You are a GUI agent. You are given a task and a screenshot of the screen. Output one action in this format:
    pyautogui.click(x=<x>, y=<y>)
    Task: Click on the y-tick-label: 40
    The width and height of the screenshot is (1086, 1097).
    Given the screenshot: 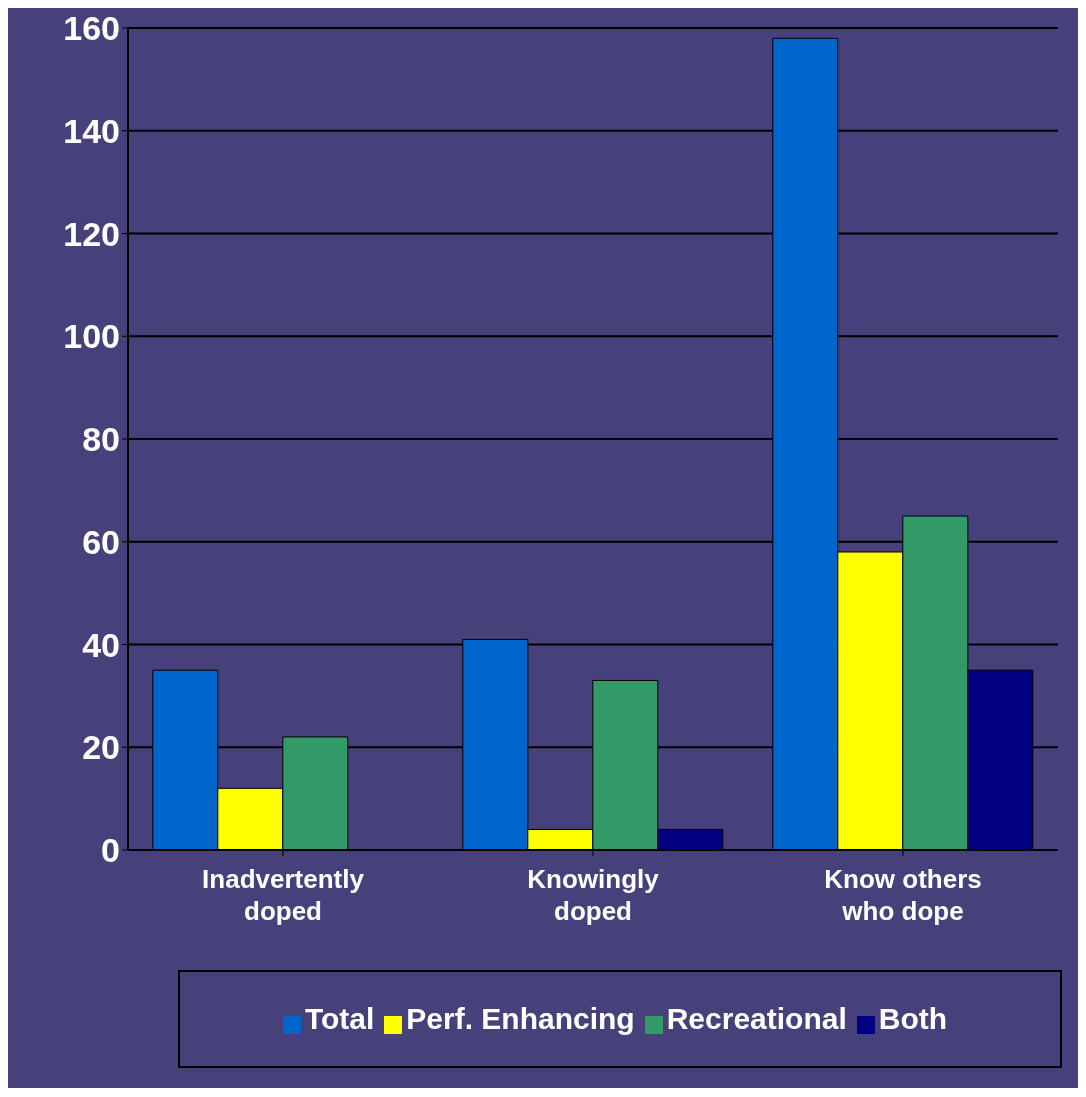 What is the action you would take?
    pyautogui.click(x=101, y=644)
    